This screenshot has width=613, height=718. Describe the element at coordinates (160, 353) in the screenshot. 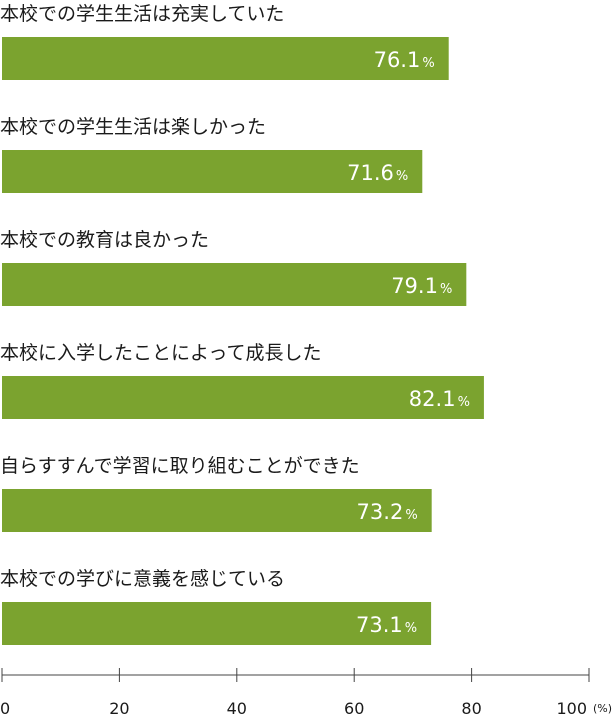

I see `category-label: 本校に入学したことによって成長した` at that location.